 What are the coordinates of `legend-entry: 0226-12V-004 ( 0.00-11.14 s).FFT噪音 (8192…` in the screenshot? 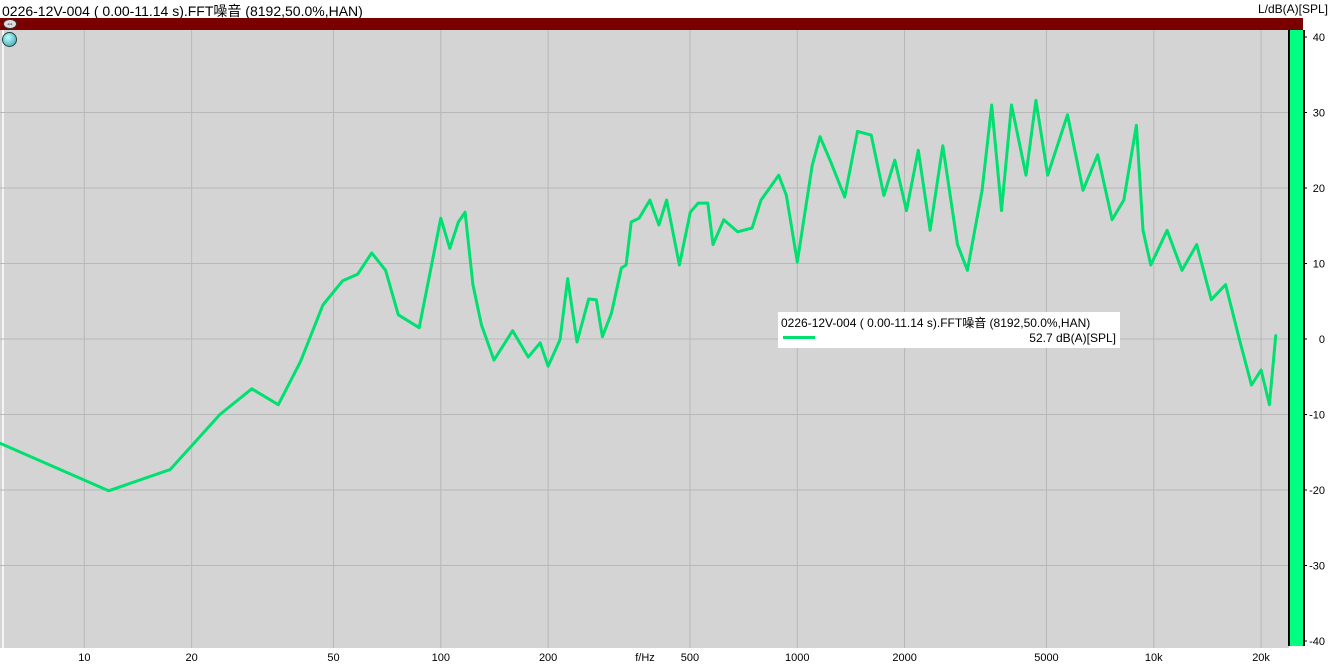 It's located at (936, 323).